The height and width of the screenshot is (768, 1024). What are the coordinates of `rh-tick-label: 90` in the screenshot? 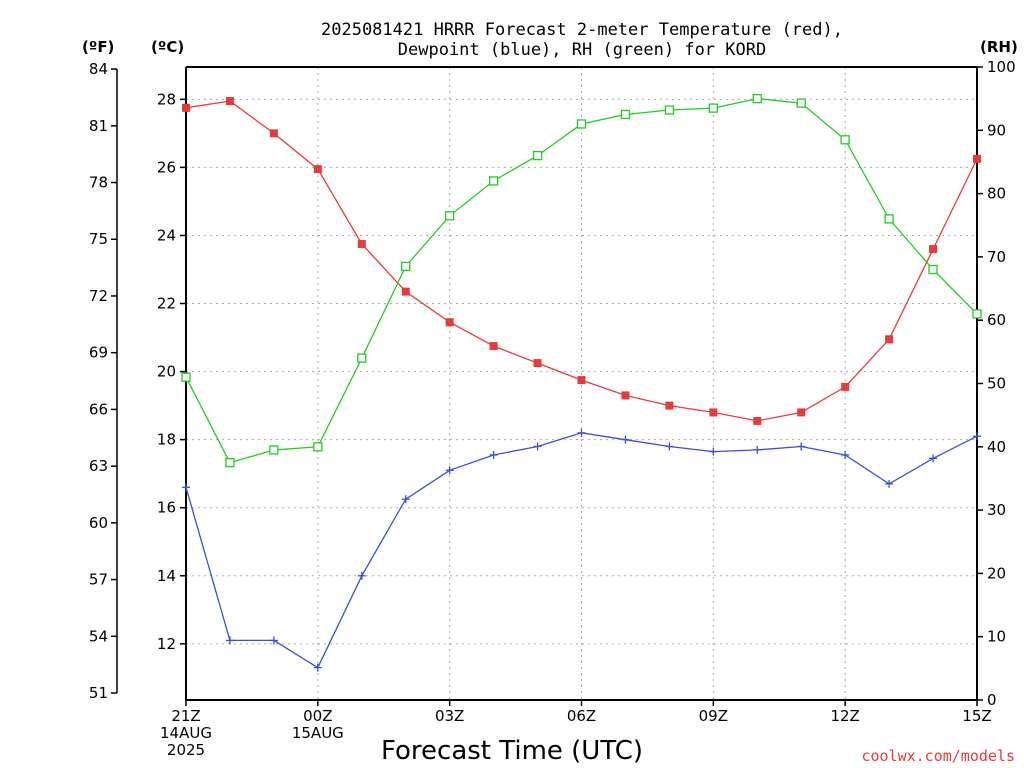 It's located at (996, 130).